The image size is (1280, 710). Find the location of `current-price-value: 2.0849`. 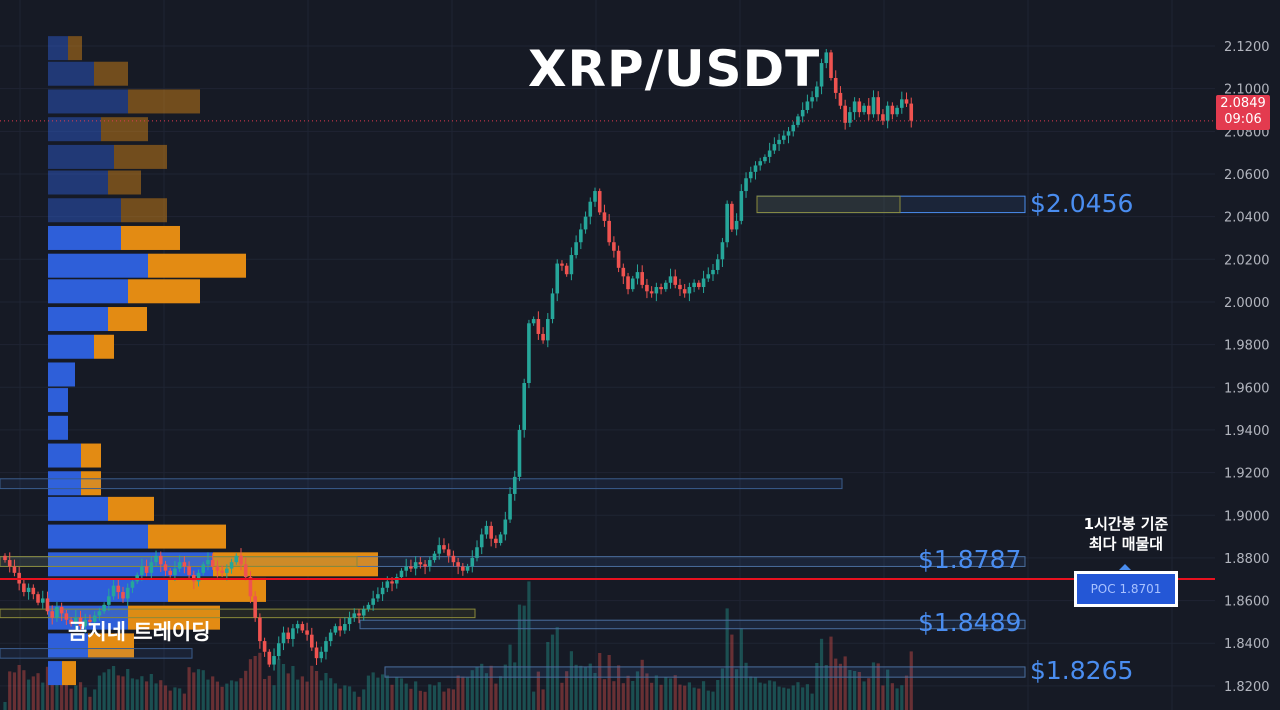

current-price-value: 2.0849 is located at coordinates (1243, 103).